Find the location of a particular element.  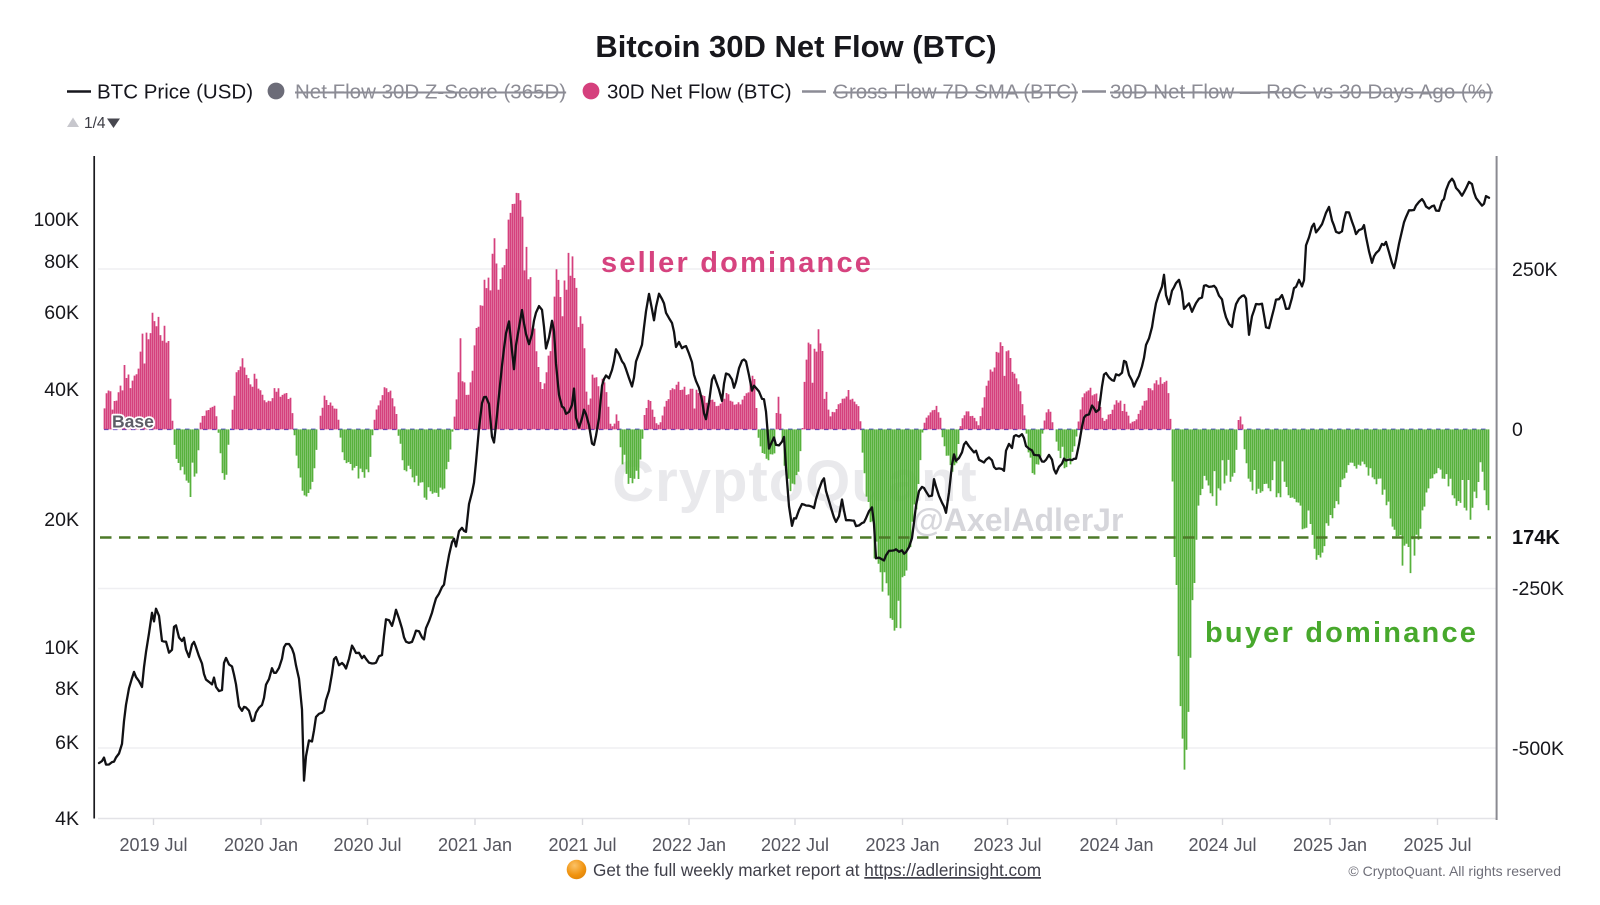

svg-text: buyer dominance is located at coordinates (1341, 633).